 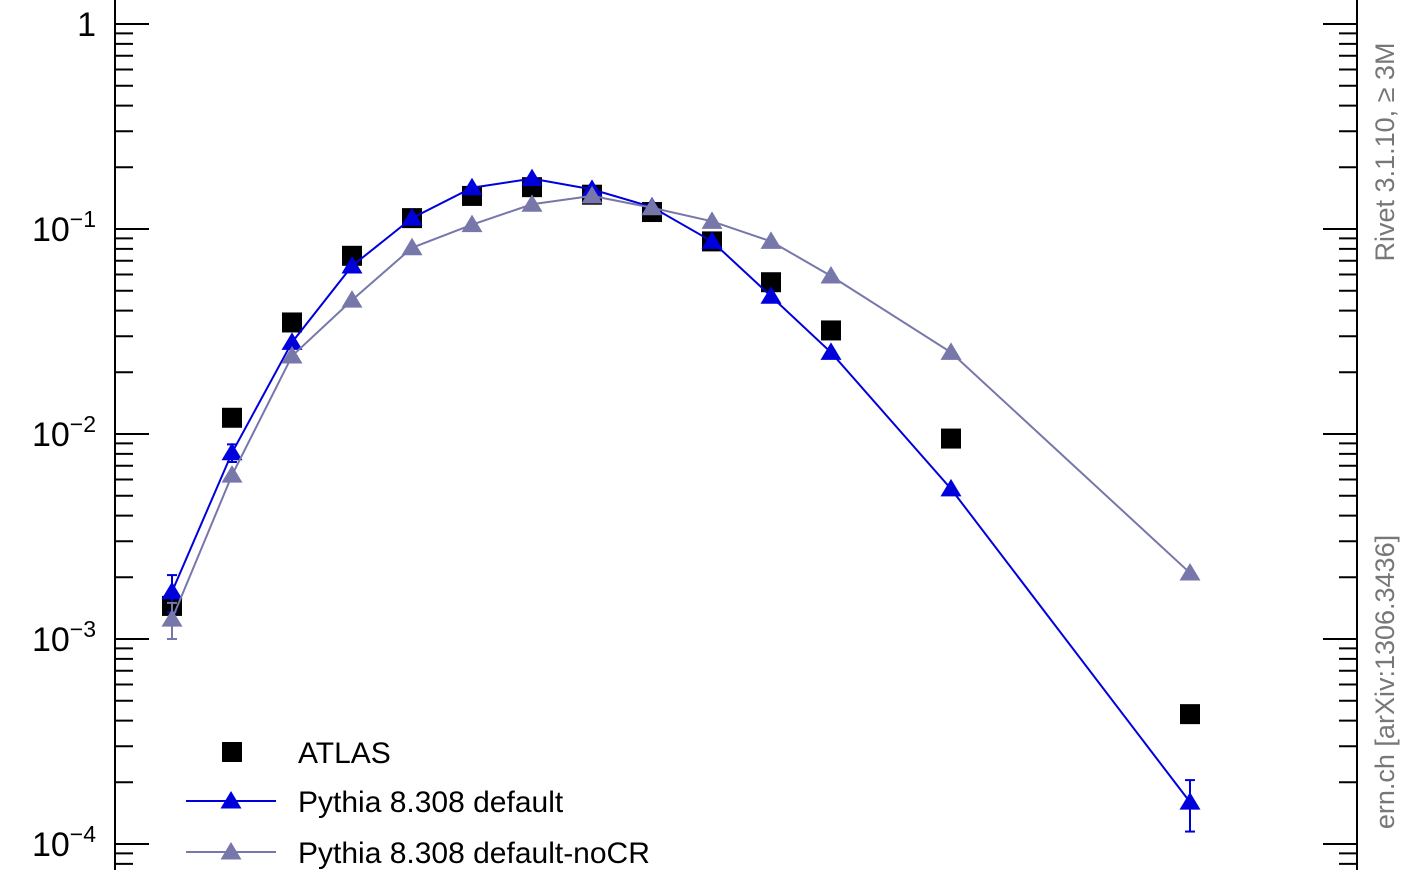 I want to click on legend-label: Pythia 8.308 default, so click(x=431, y=802).